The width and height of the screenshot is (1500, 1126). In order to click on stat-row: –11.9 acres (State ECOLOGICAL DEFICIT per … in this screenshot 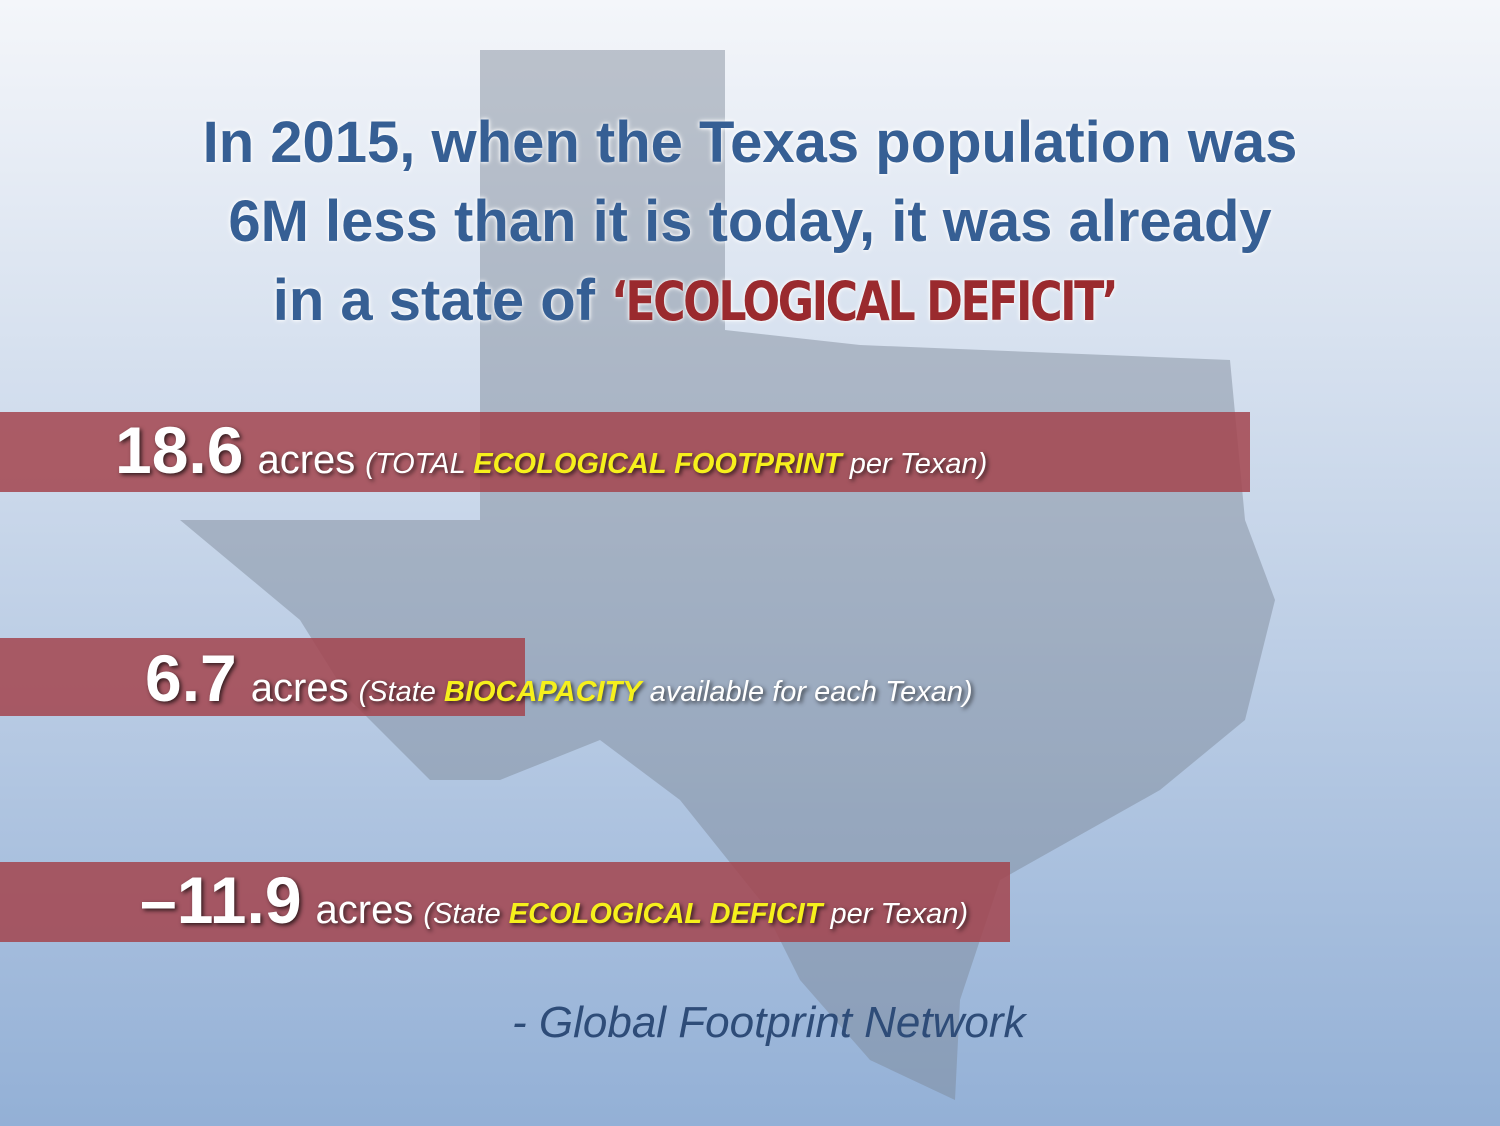, I will do `click(554, 900)`.